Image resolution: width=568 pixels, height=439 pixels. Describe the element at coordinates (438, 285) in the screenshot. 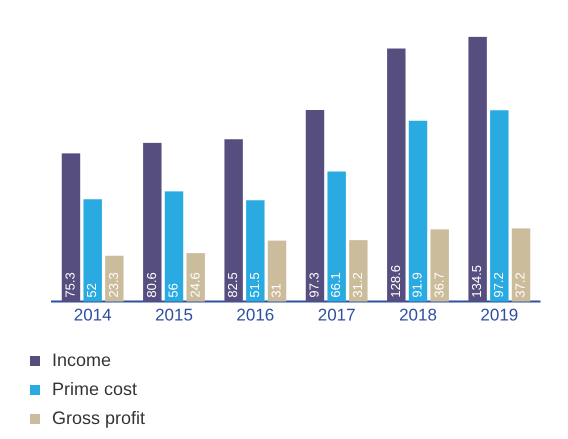

I see `data-label: 36.7` at that location.